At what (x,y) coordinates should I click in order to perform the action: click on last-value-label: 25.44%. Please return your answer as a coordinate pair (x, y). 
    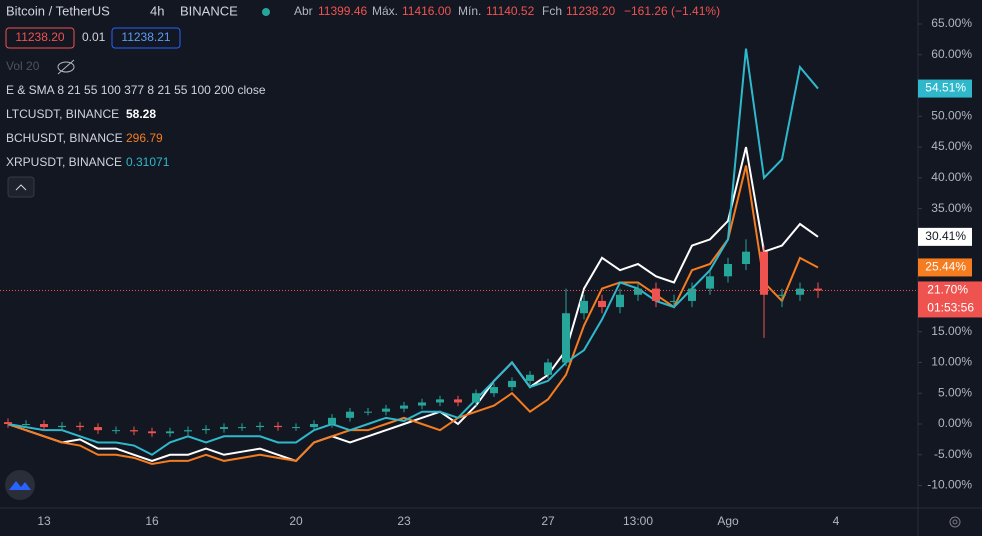
    Looking at the image, I should click on (945, 267).